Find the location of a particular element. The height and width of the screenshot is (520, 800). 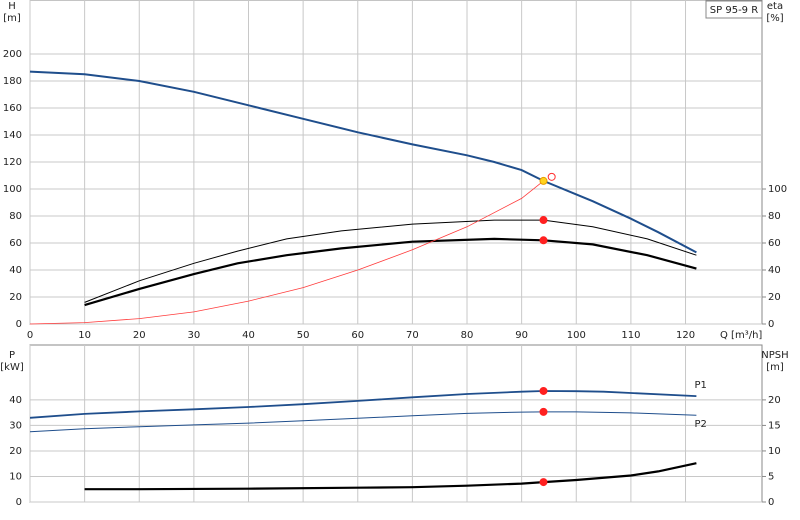

y-tick-label: 140 is located at coordinates (12, 135).